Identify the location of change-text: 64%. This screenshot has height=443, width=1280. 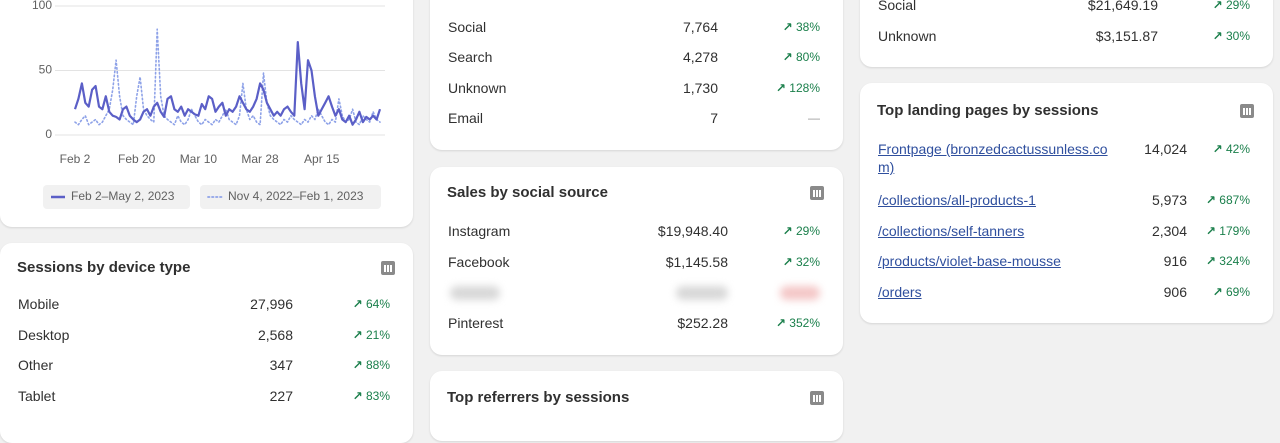
(377, 304).